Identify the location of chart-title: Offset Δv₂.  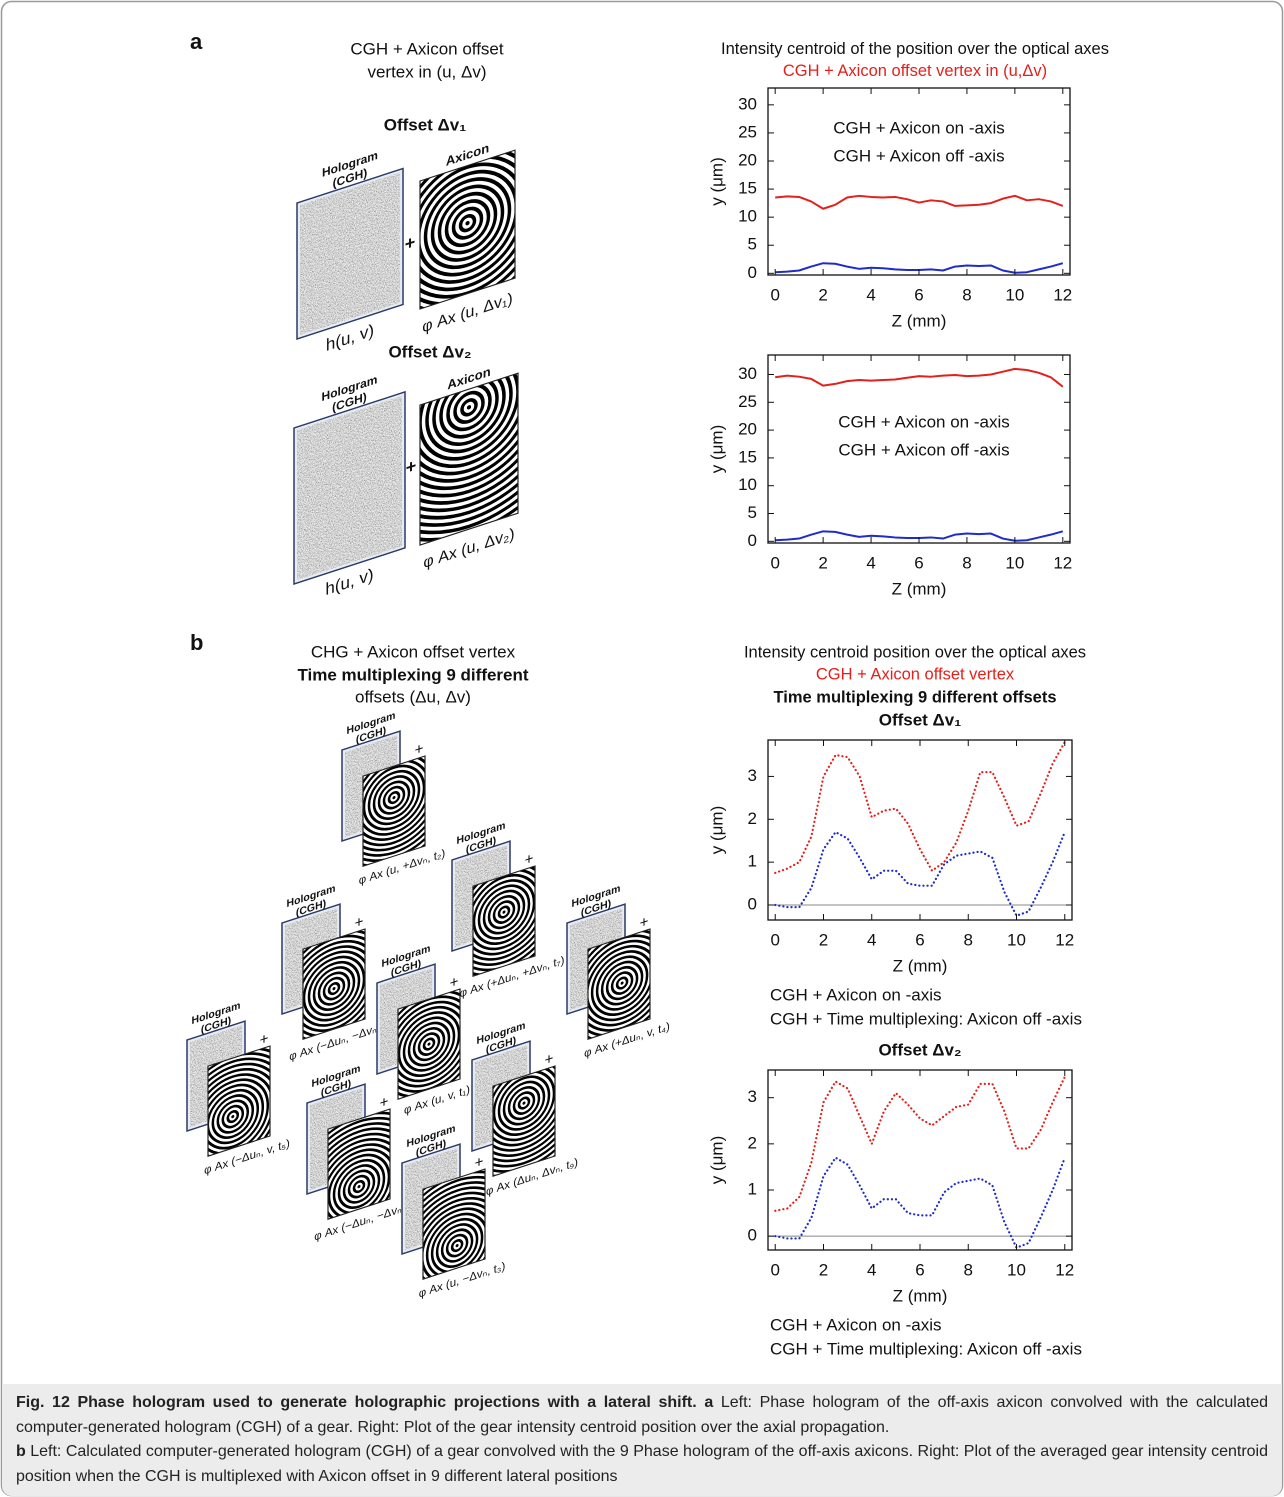
(919, 1049).